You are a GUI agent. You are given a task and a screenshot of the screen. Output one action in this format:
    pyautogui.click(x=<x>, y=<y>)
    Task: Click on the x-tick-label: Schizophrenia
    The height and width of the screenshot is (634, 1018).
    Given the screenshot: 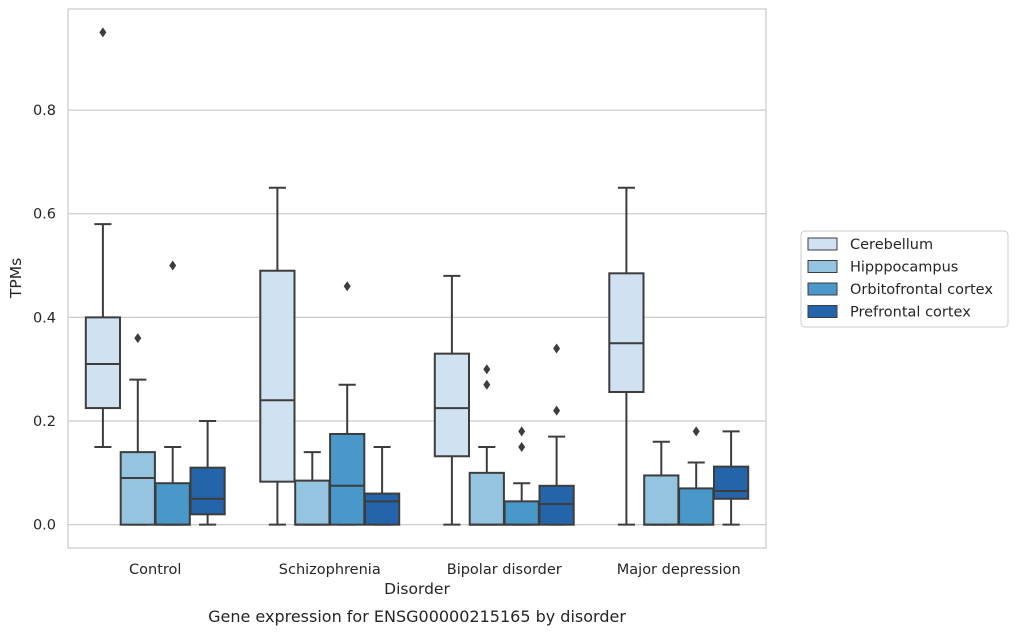 What is the action you would take?
    pyautogui.click(x=330, y=570)
    